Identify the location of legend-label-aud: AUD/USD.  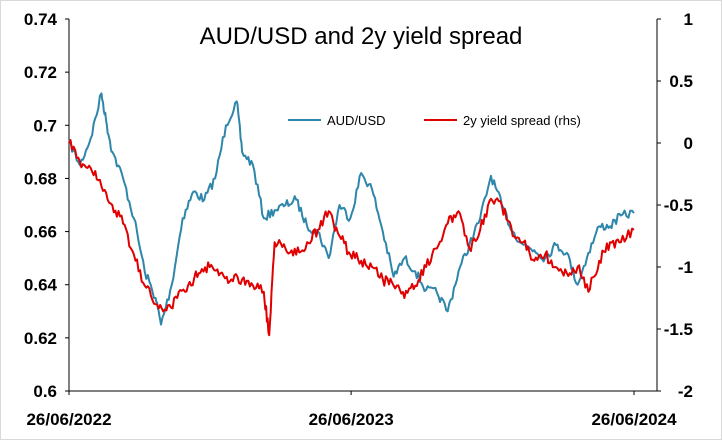
(356, 120).